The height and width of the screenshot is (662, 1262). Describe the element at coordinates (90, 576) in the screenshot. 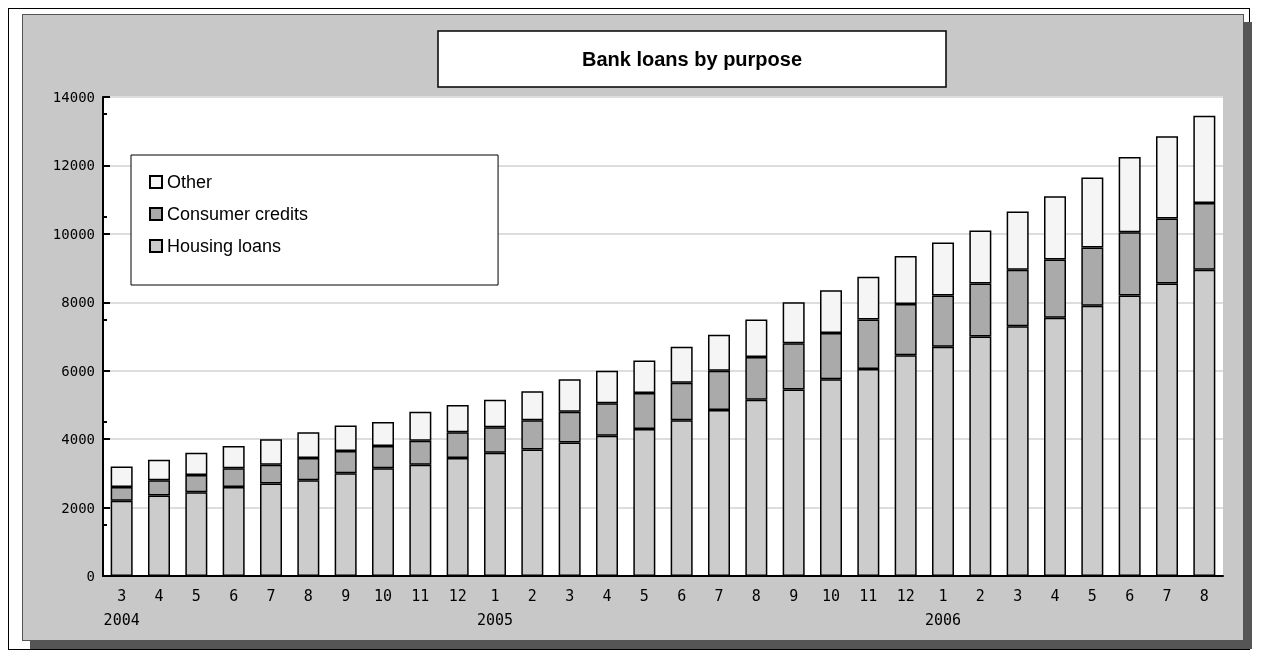

I see `y-tick-label: 0` at that location.